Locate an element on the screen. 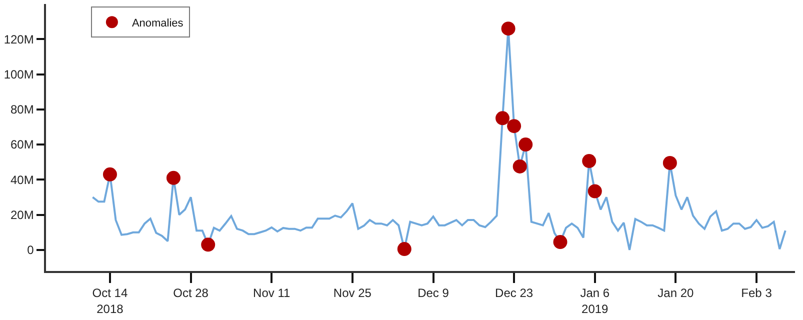 The image size is (803, 320). x-tick-label: Dec 9 is located at coordinates (434, 293).